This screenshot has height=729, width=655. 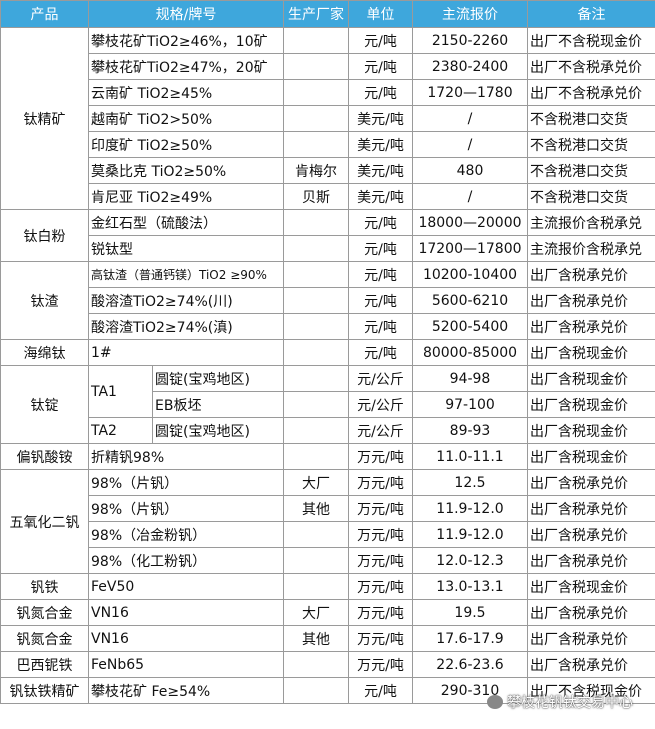 I want to click on table-row: 云南矿 TiO2≥45% 元/吨 1720—1780 出厂不含税承兑价, so click(x=328, y=92).